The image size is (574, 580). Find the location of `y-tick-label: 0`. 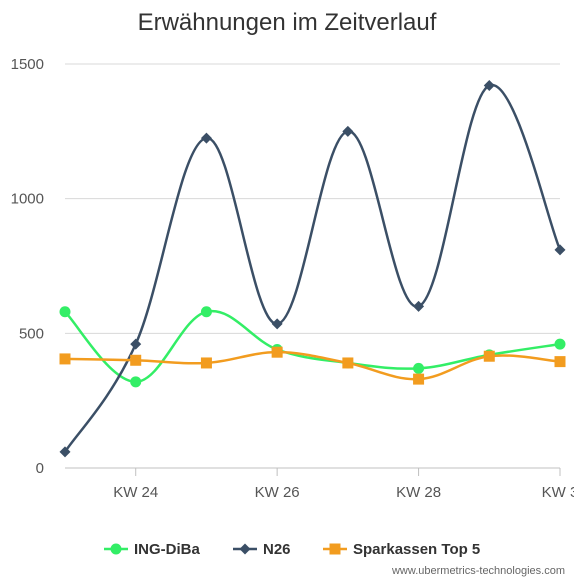

y-tick-label: 0 is located at coordinates (40, 468).